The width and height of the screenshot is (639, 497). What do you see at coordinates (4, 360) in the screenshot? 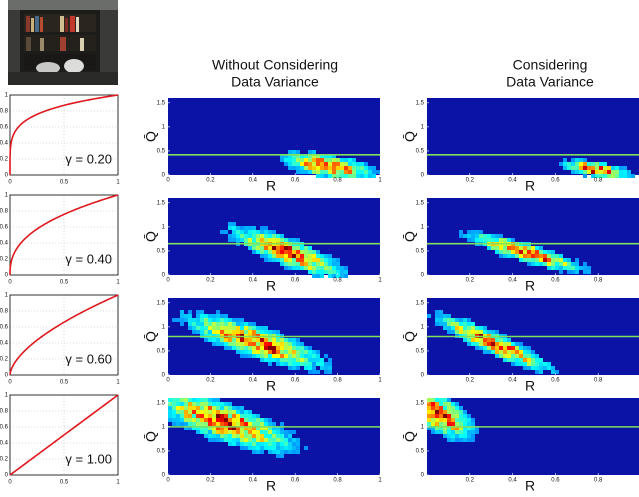
I see `y-tick-label: 0.2` at bounding box center [4, 360].